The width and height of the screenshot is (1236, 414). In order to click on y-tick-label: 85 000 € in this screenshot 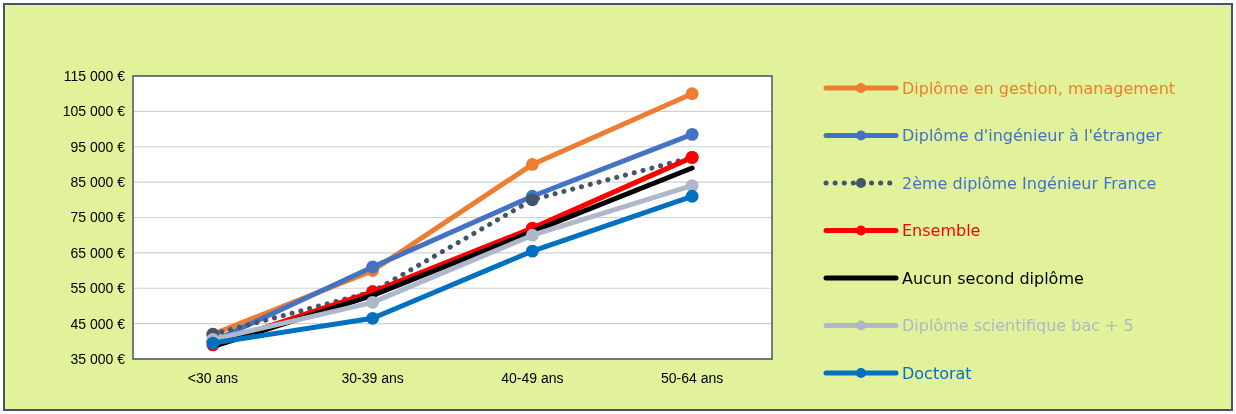, I will do `click(98, 182)`.